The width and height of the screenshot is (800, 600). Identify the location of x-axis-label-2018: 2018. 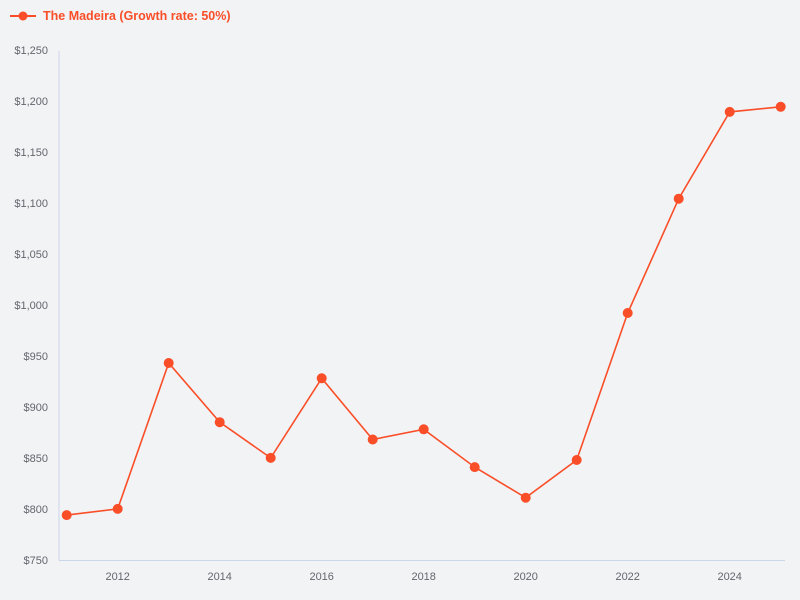
(423, 577).